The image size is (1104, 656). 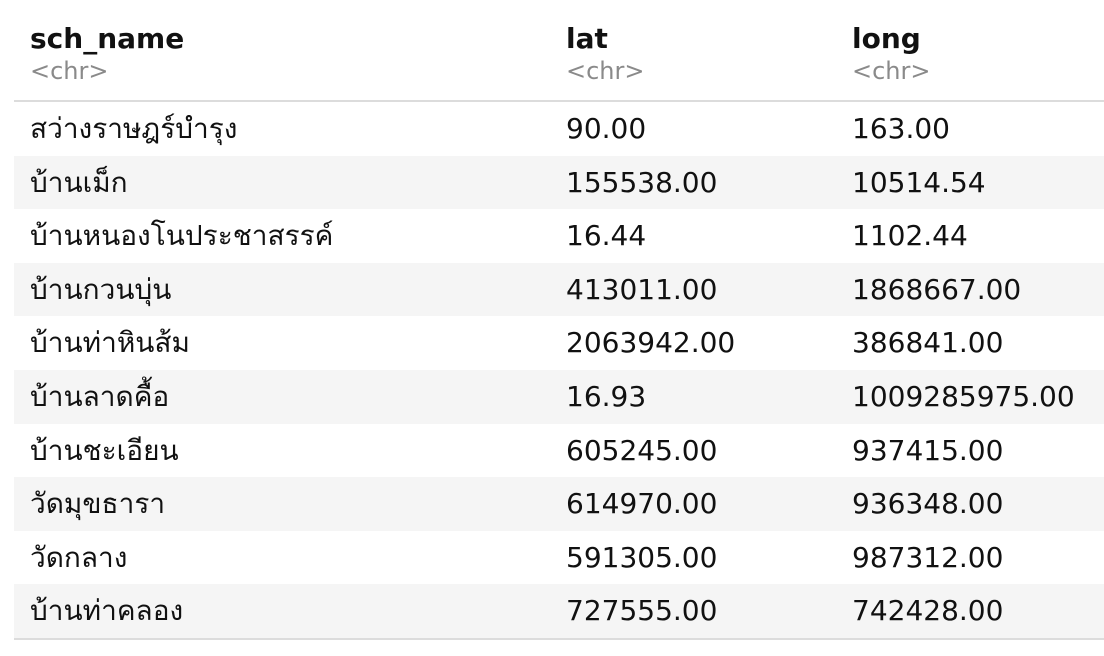 What do you see at coordinates (970, 396) in the screenshot?
I see `cell-long: 1009285975.00` at bounding box center [970, 396].